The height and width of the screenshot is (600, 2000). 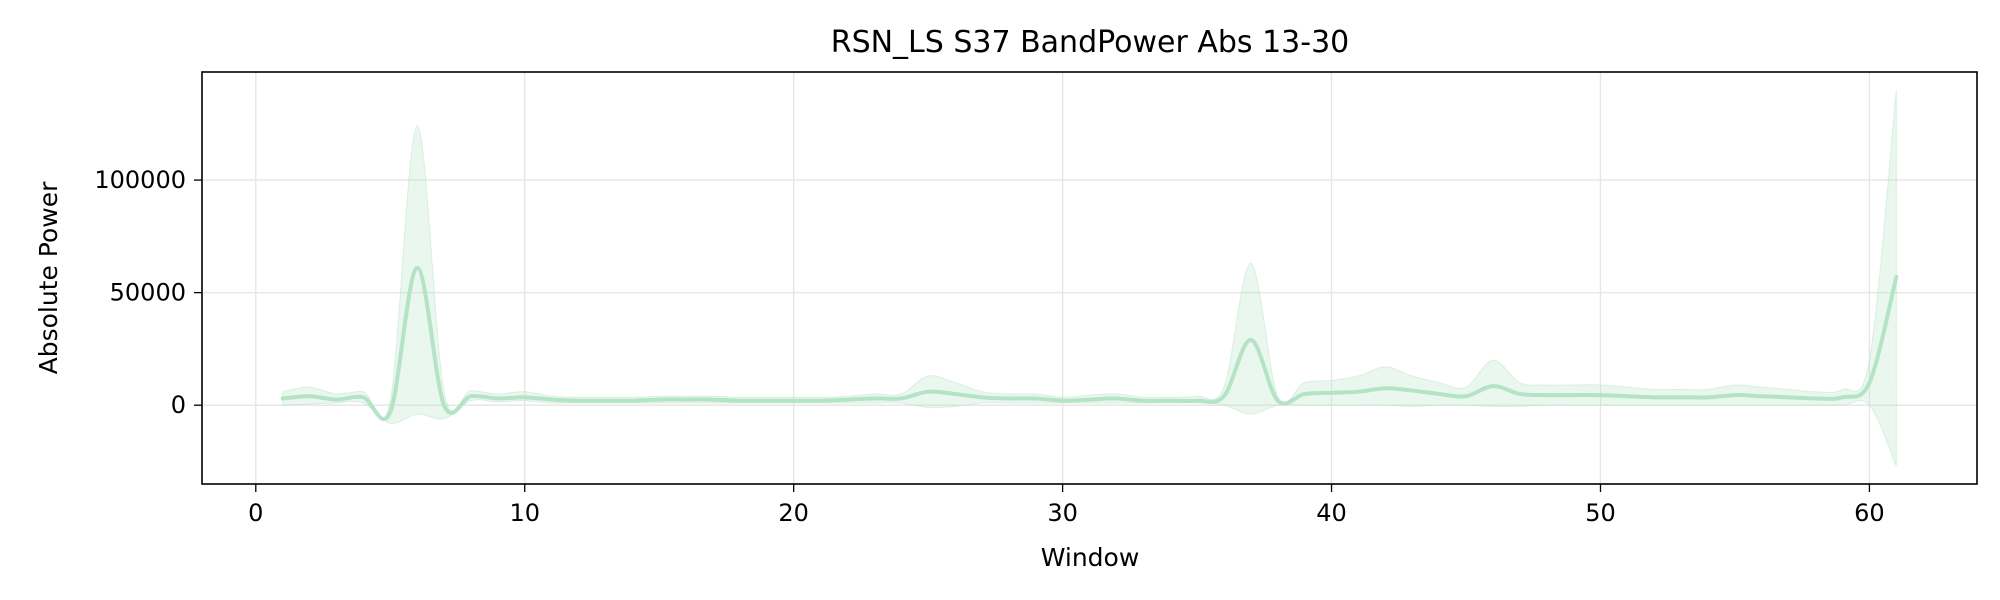 I want to click on x-tick-label: 50, so click(x=1600, y=513).